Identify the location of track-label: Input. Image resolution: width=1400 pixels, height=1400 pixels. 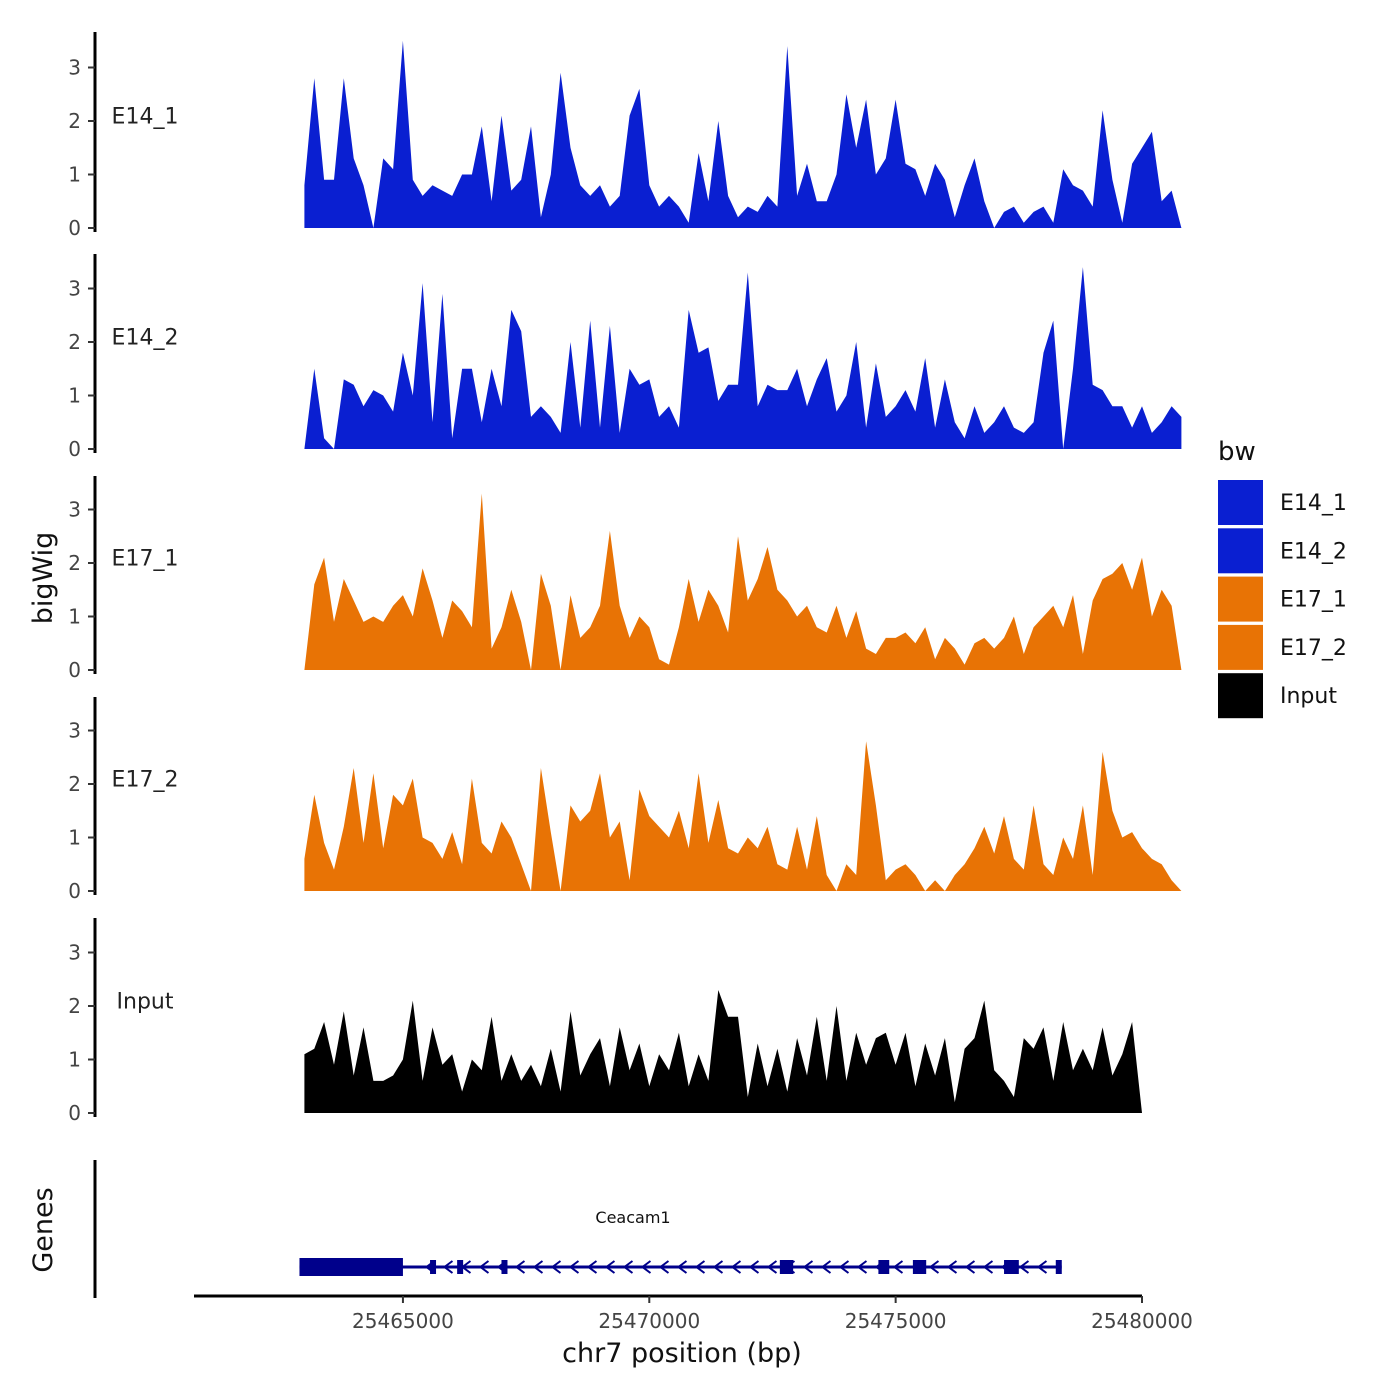
(145, 1002).